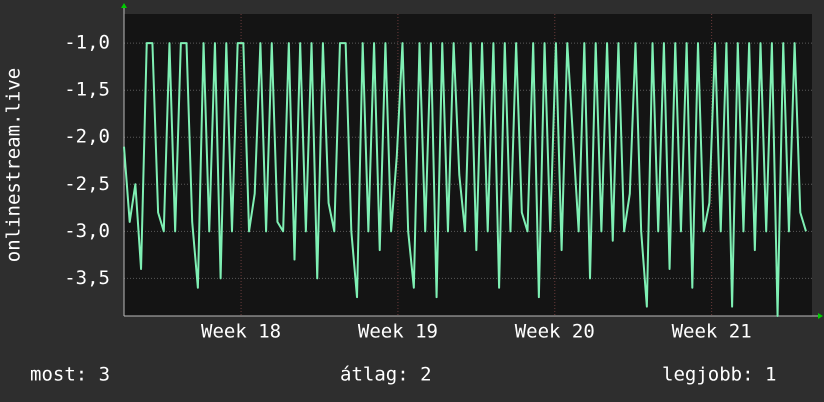 This screenshot has height=402, width=824. I want to click on y-tick-label: -3,5, so click(87, 278).